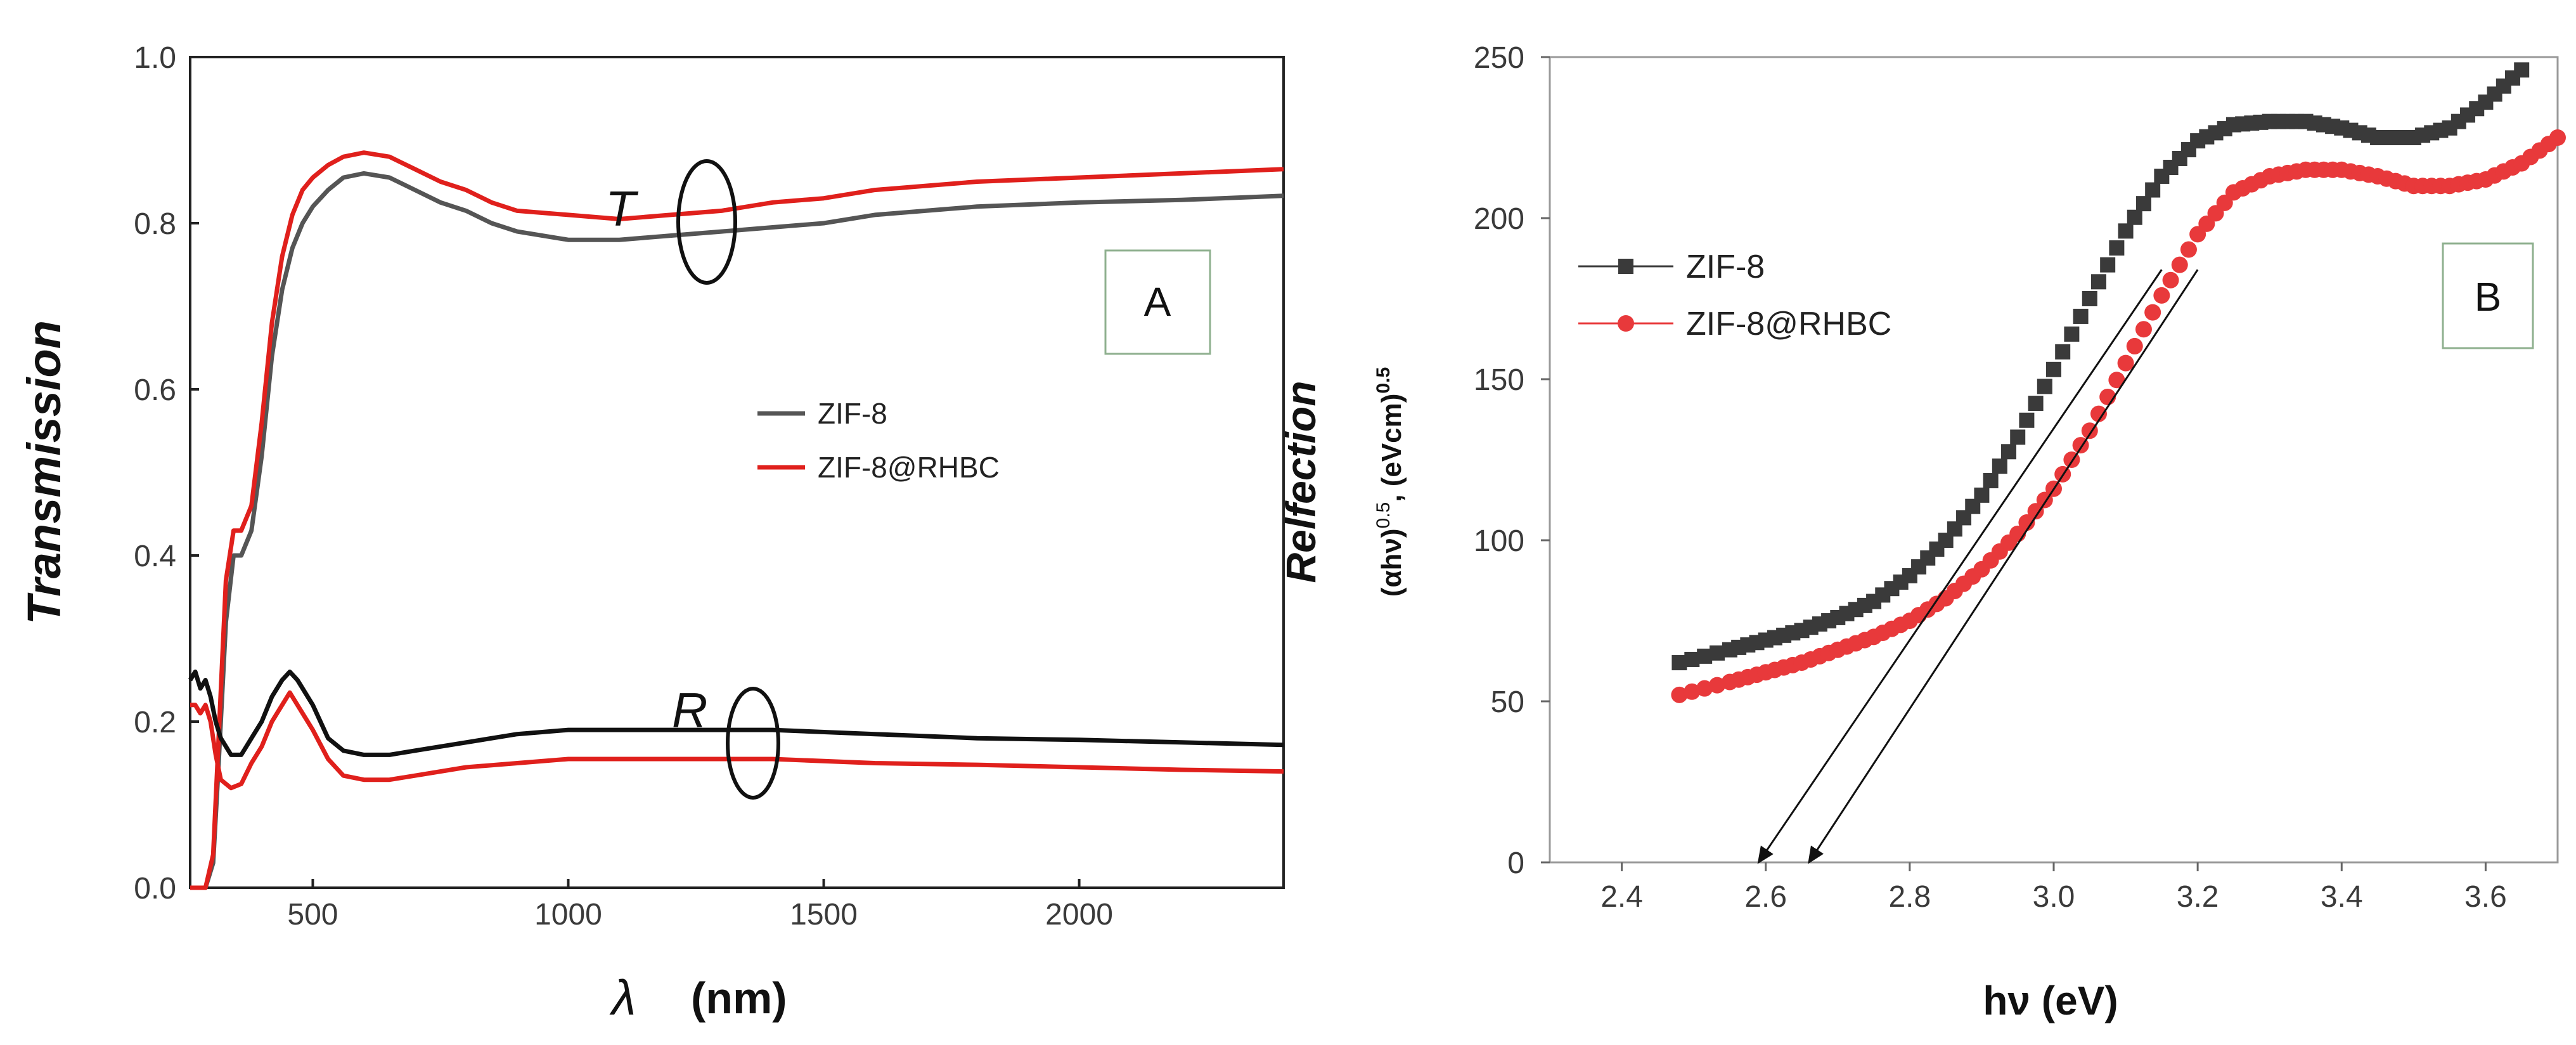 The image size is (2576, 1045). I want to click on y-axis-units-b: (αhν)0.5, (eVcm)0.5, so click(1390, 482).